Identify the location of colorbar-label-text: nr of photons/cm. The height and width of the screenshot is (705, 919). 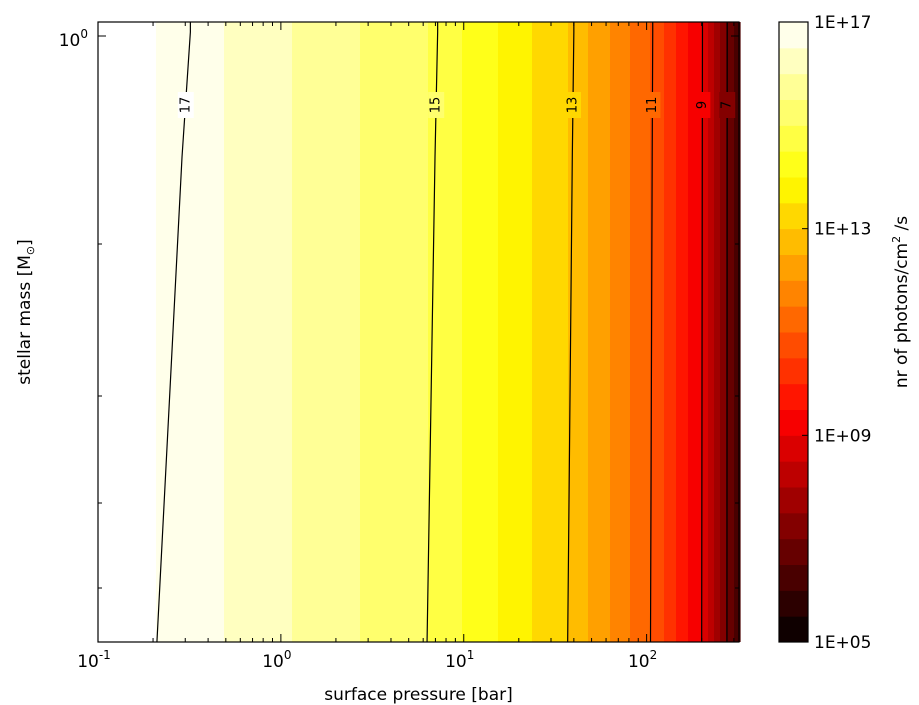
(902, 315).